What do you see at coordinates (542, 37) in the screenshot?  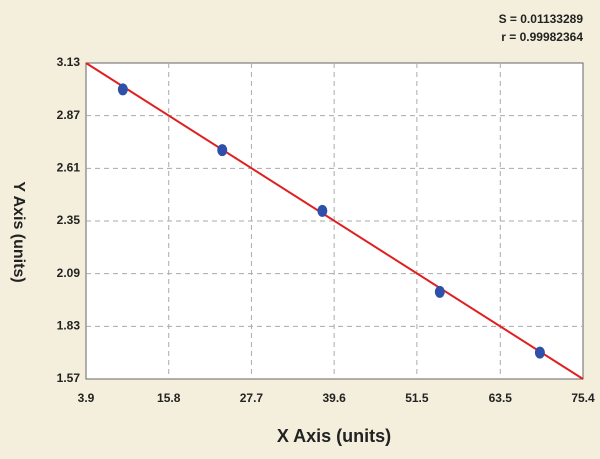 I see `annotation: r = 0.99982364` at bounding box center [542, 37].